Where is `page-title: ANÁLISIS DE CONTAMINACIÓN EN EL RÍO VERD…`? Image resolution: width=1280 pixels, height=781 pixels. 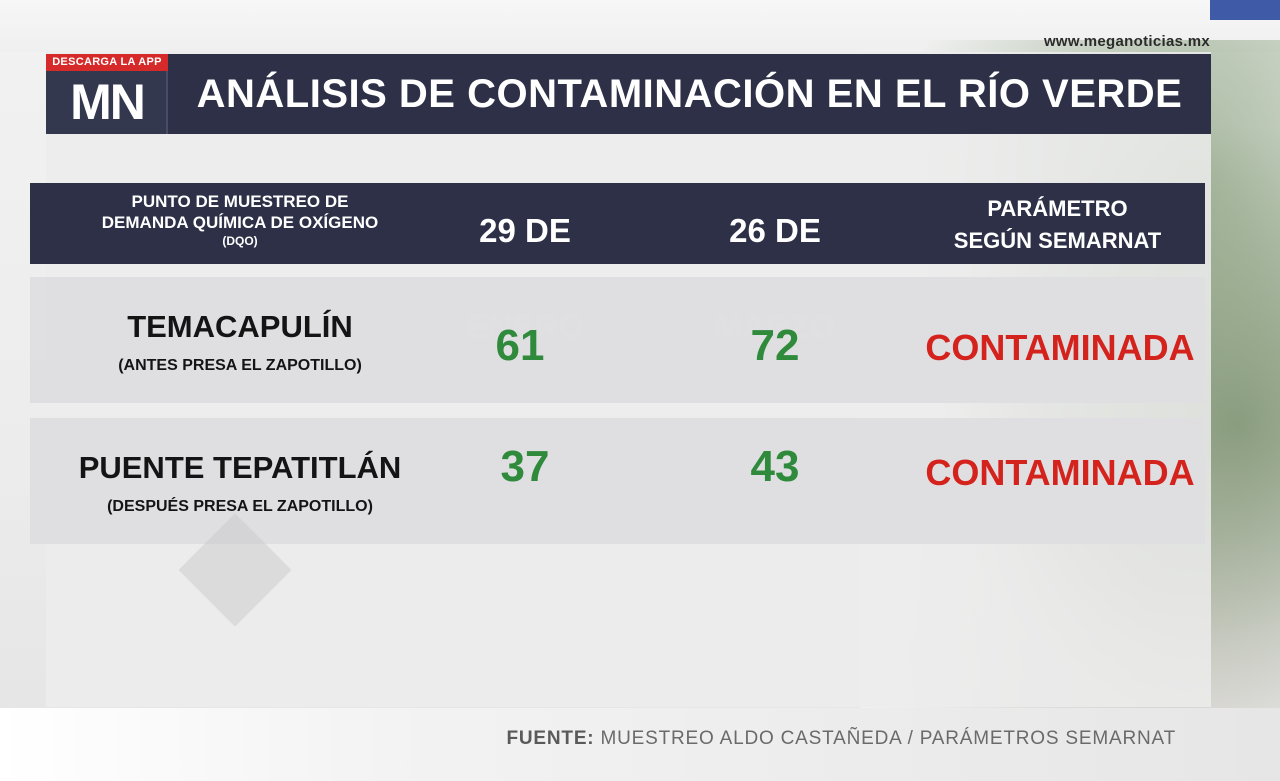
page-title: ANÁLISIS DE CONTAMINACIÓN EN EL RÍO VERD… is located at coordinates (689, 94).